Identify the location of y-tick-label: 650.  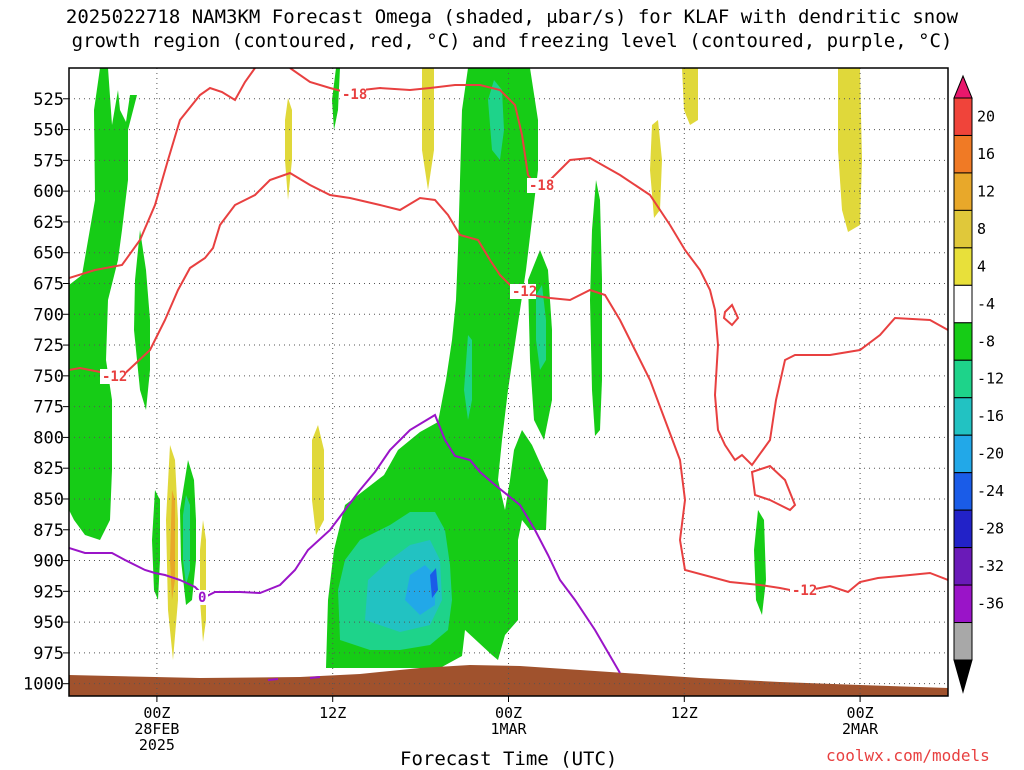
(48, 254).